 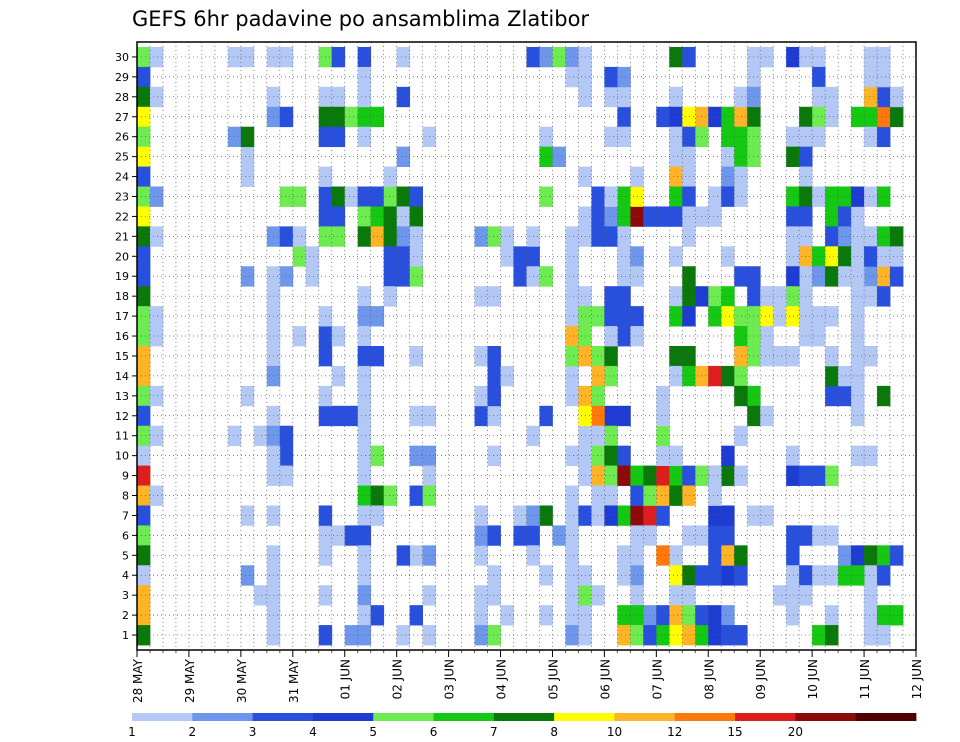 What do you see at coordinates (242, 680) in the screenshot?
I see `x-tick-label: 30 MAY` at bounding box center [242, 680].